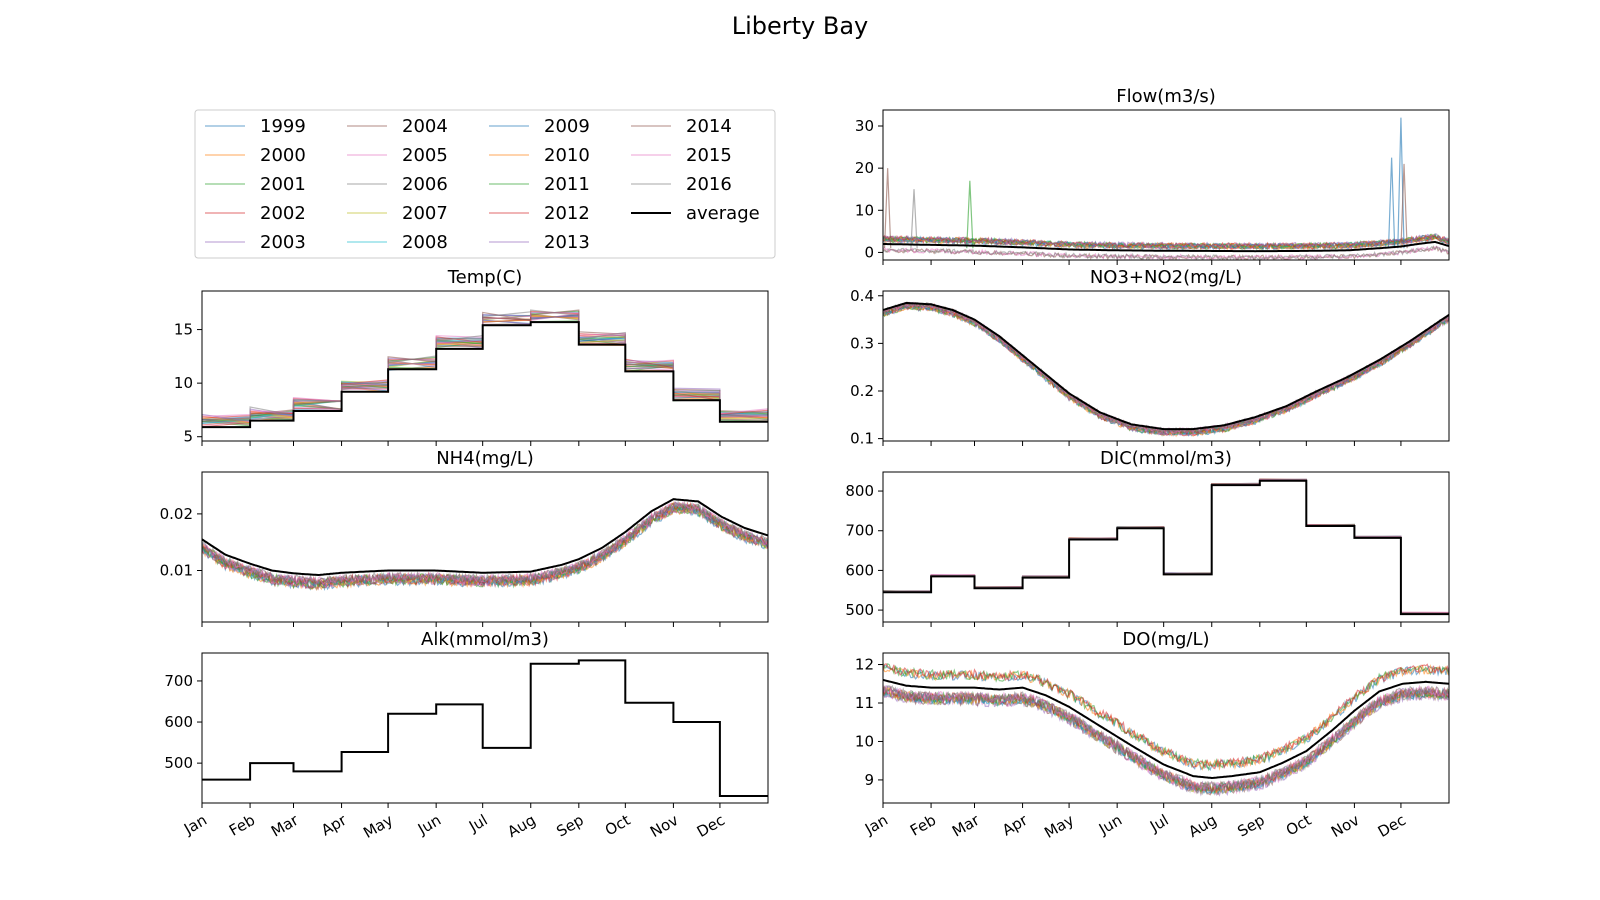 This screenshot has height=900, width=1600. Describe the element at coordinates (723, 213) in the screenshot. I see `legend-label: average` at that location.